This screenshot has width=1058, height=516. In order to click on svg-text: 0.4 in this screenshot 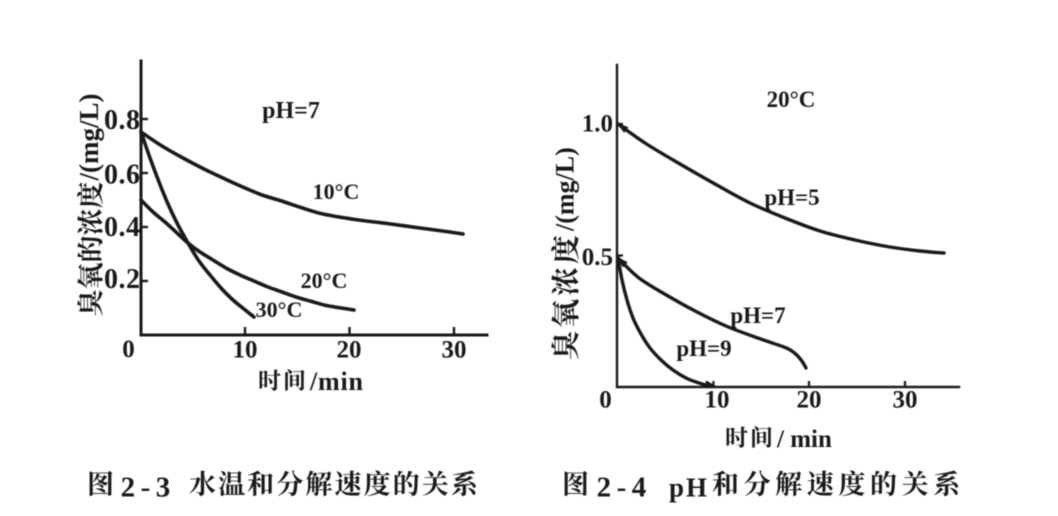, I will do `click(122, 227)`.